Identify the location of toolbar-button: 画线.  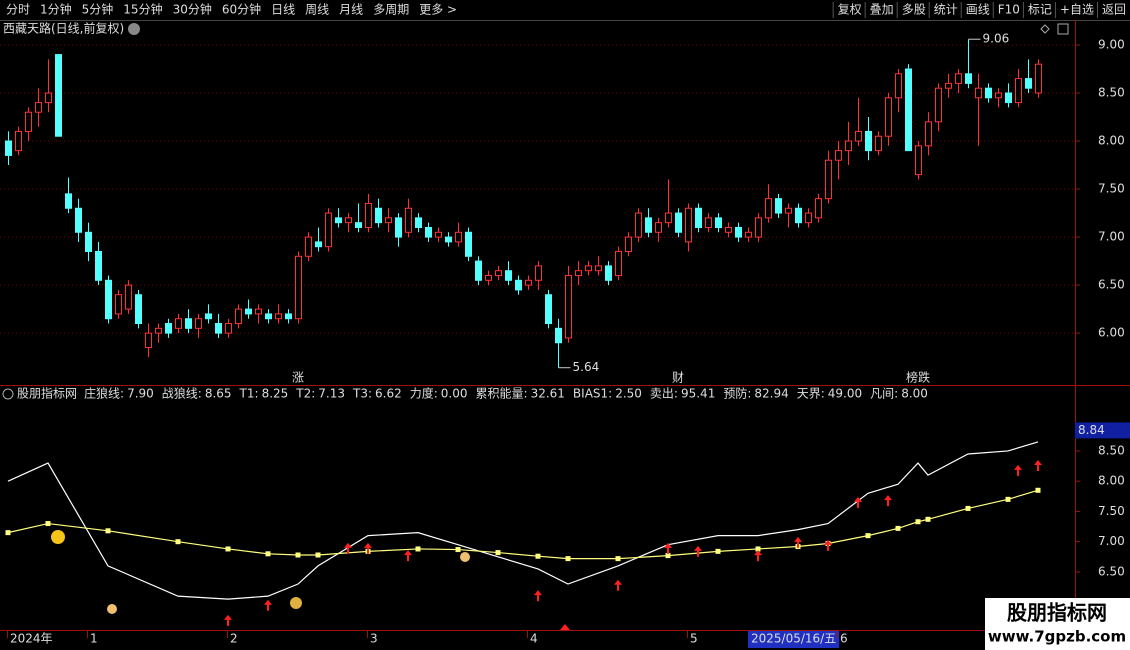
(978, 10).